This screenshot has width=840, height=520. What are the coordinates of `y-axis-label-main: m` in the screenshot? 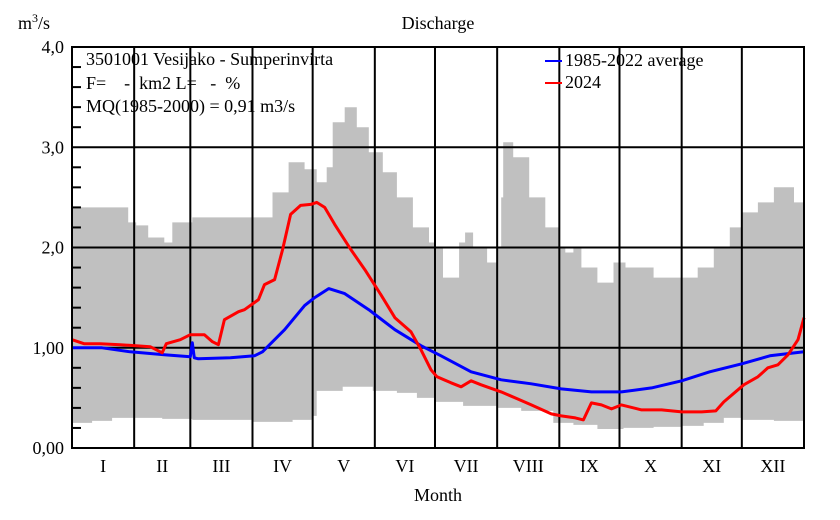 It's located at (25, 23).